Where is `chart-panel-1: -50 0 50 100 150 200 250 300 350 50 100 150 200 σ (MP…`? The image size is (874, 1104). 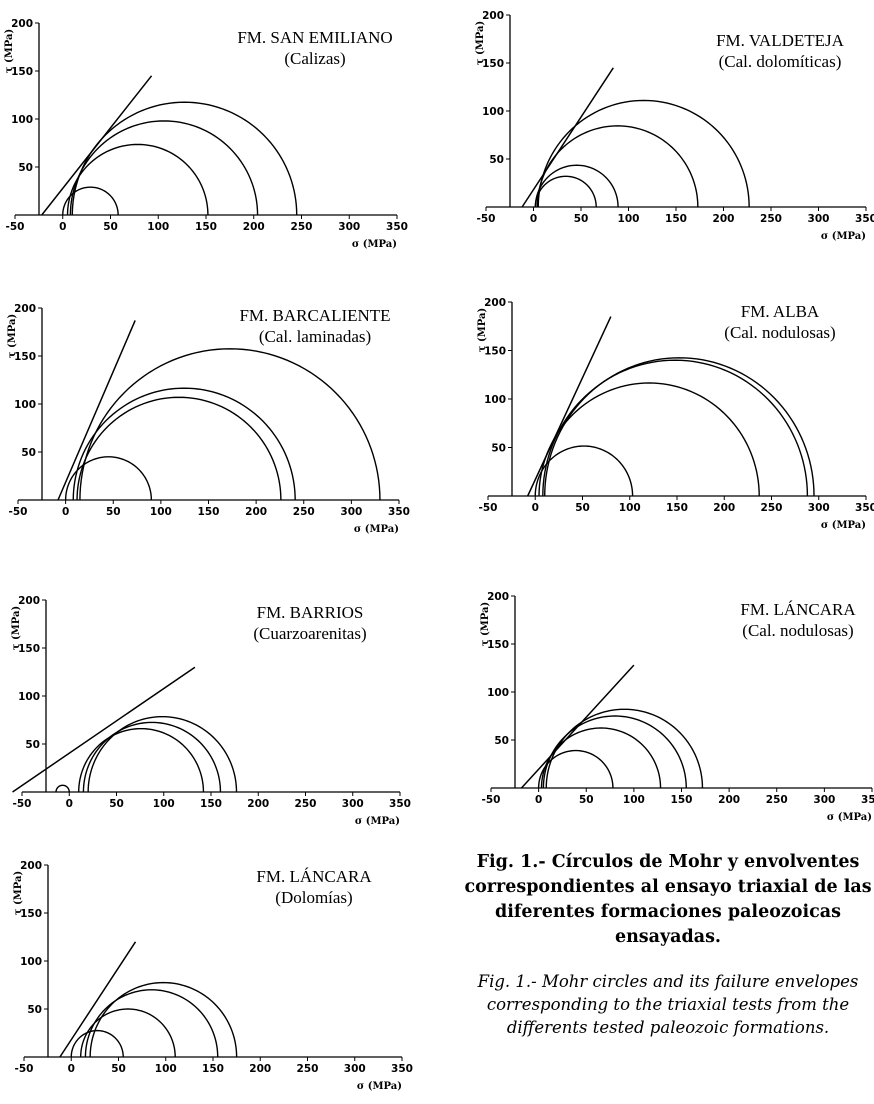
chart-panel-1: -50 0 50 100 150 200 250 300 350 50 100 150 200 σ (MP… is located at coordinates (206, 134).